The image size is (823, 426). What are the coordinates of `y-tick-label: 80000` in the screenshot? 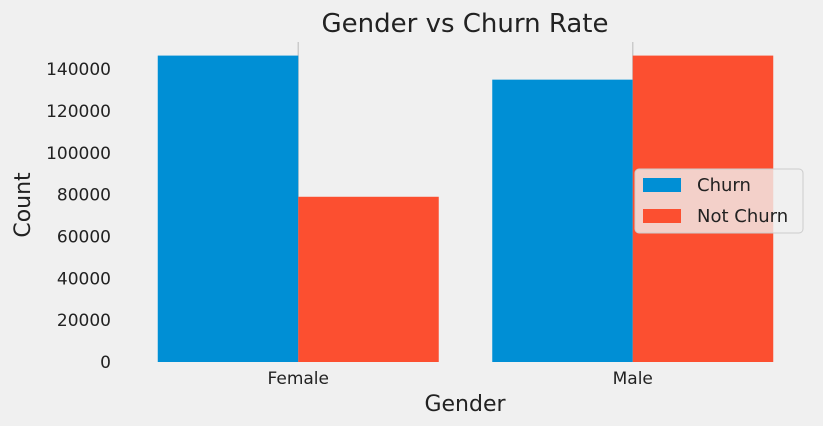 It's located at (84, 196).